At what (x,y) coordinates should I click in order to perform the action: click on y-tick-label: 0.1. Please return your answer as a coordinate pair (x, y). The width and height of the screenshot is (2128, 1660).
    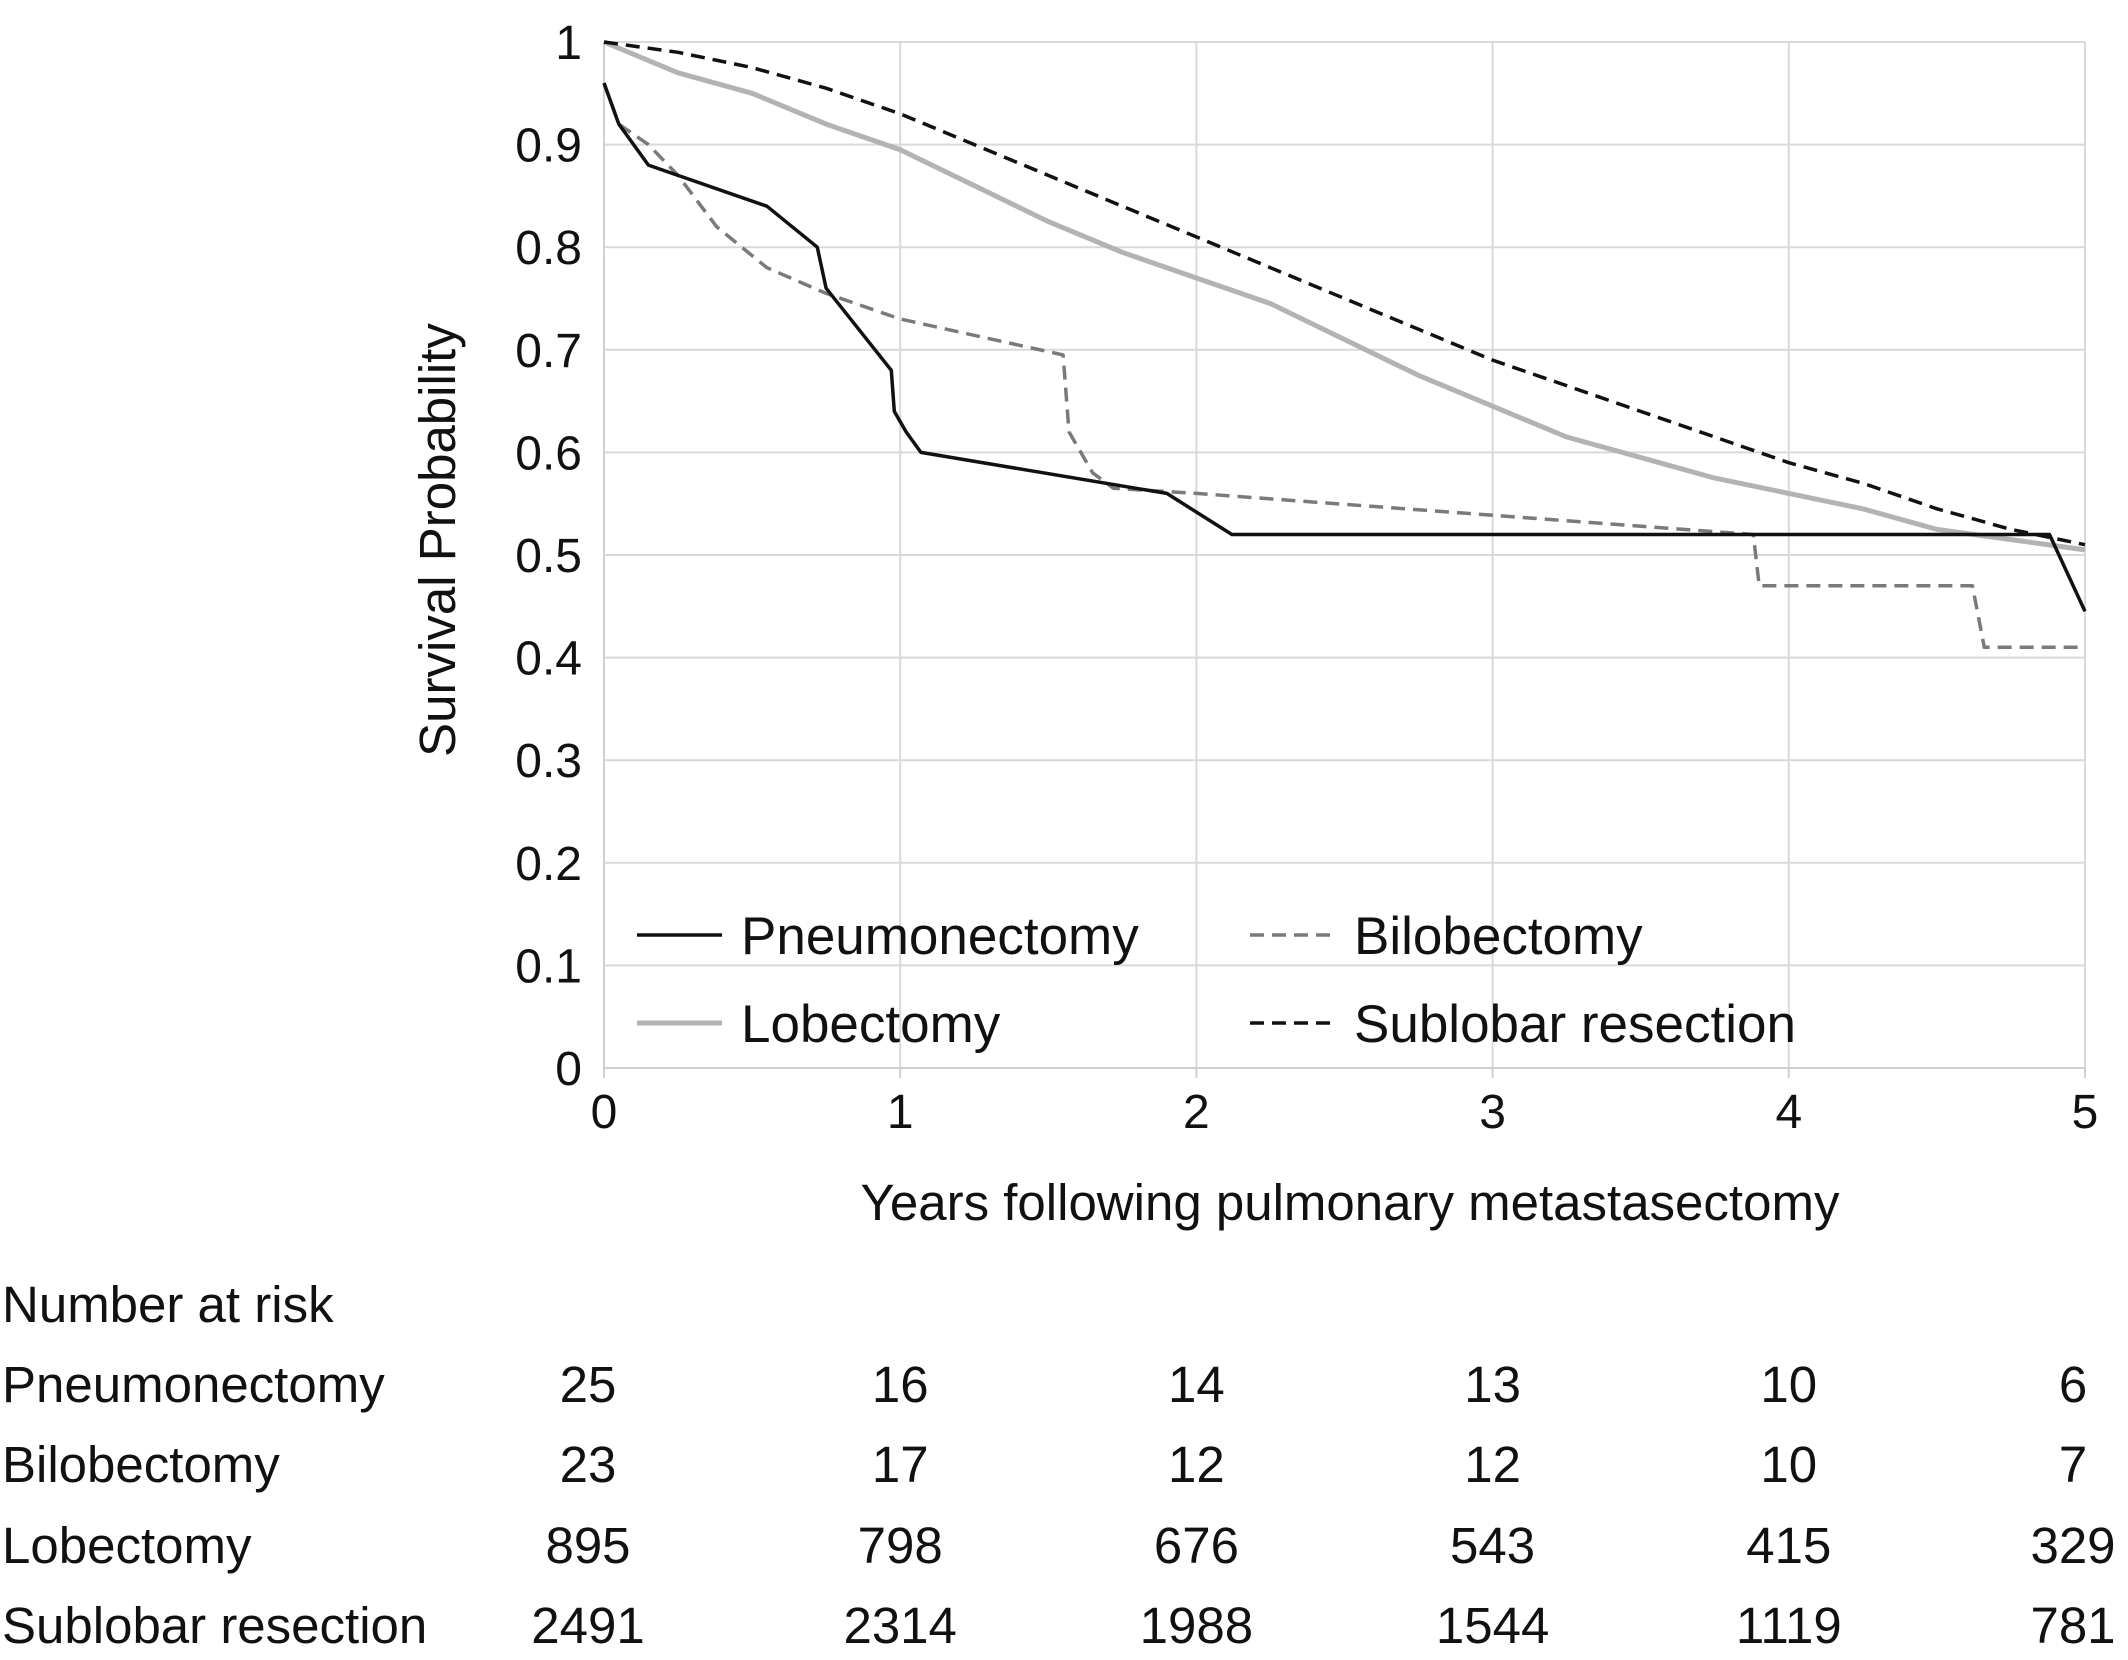
    Looking at the image, I should click on (548, 966).